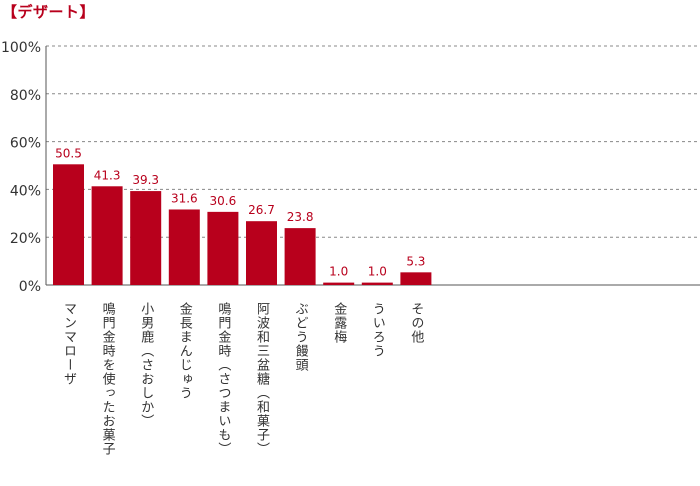  What do you see at coordinates (49, 12) in the screenshot?
I see `chart-title: 【デザート】` at bounding box center [49, 12].